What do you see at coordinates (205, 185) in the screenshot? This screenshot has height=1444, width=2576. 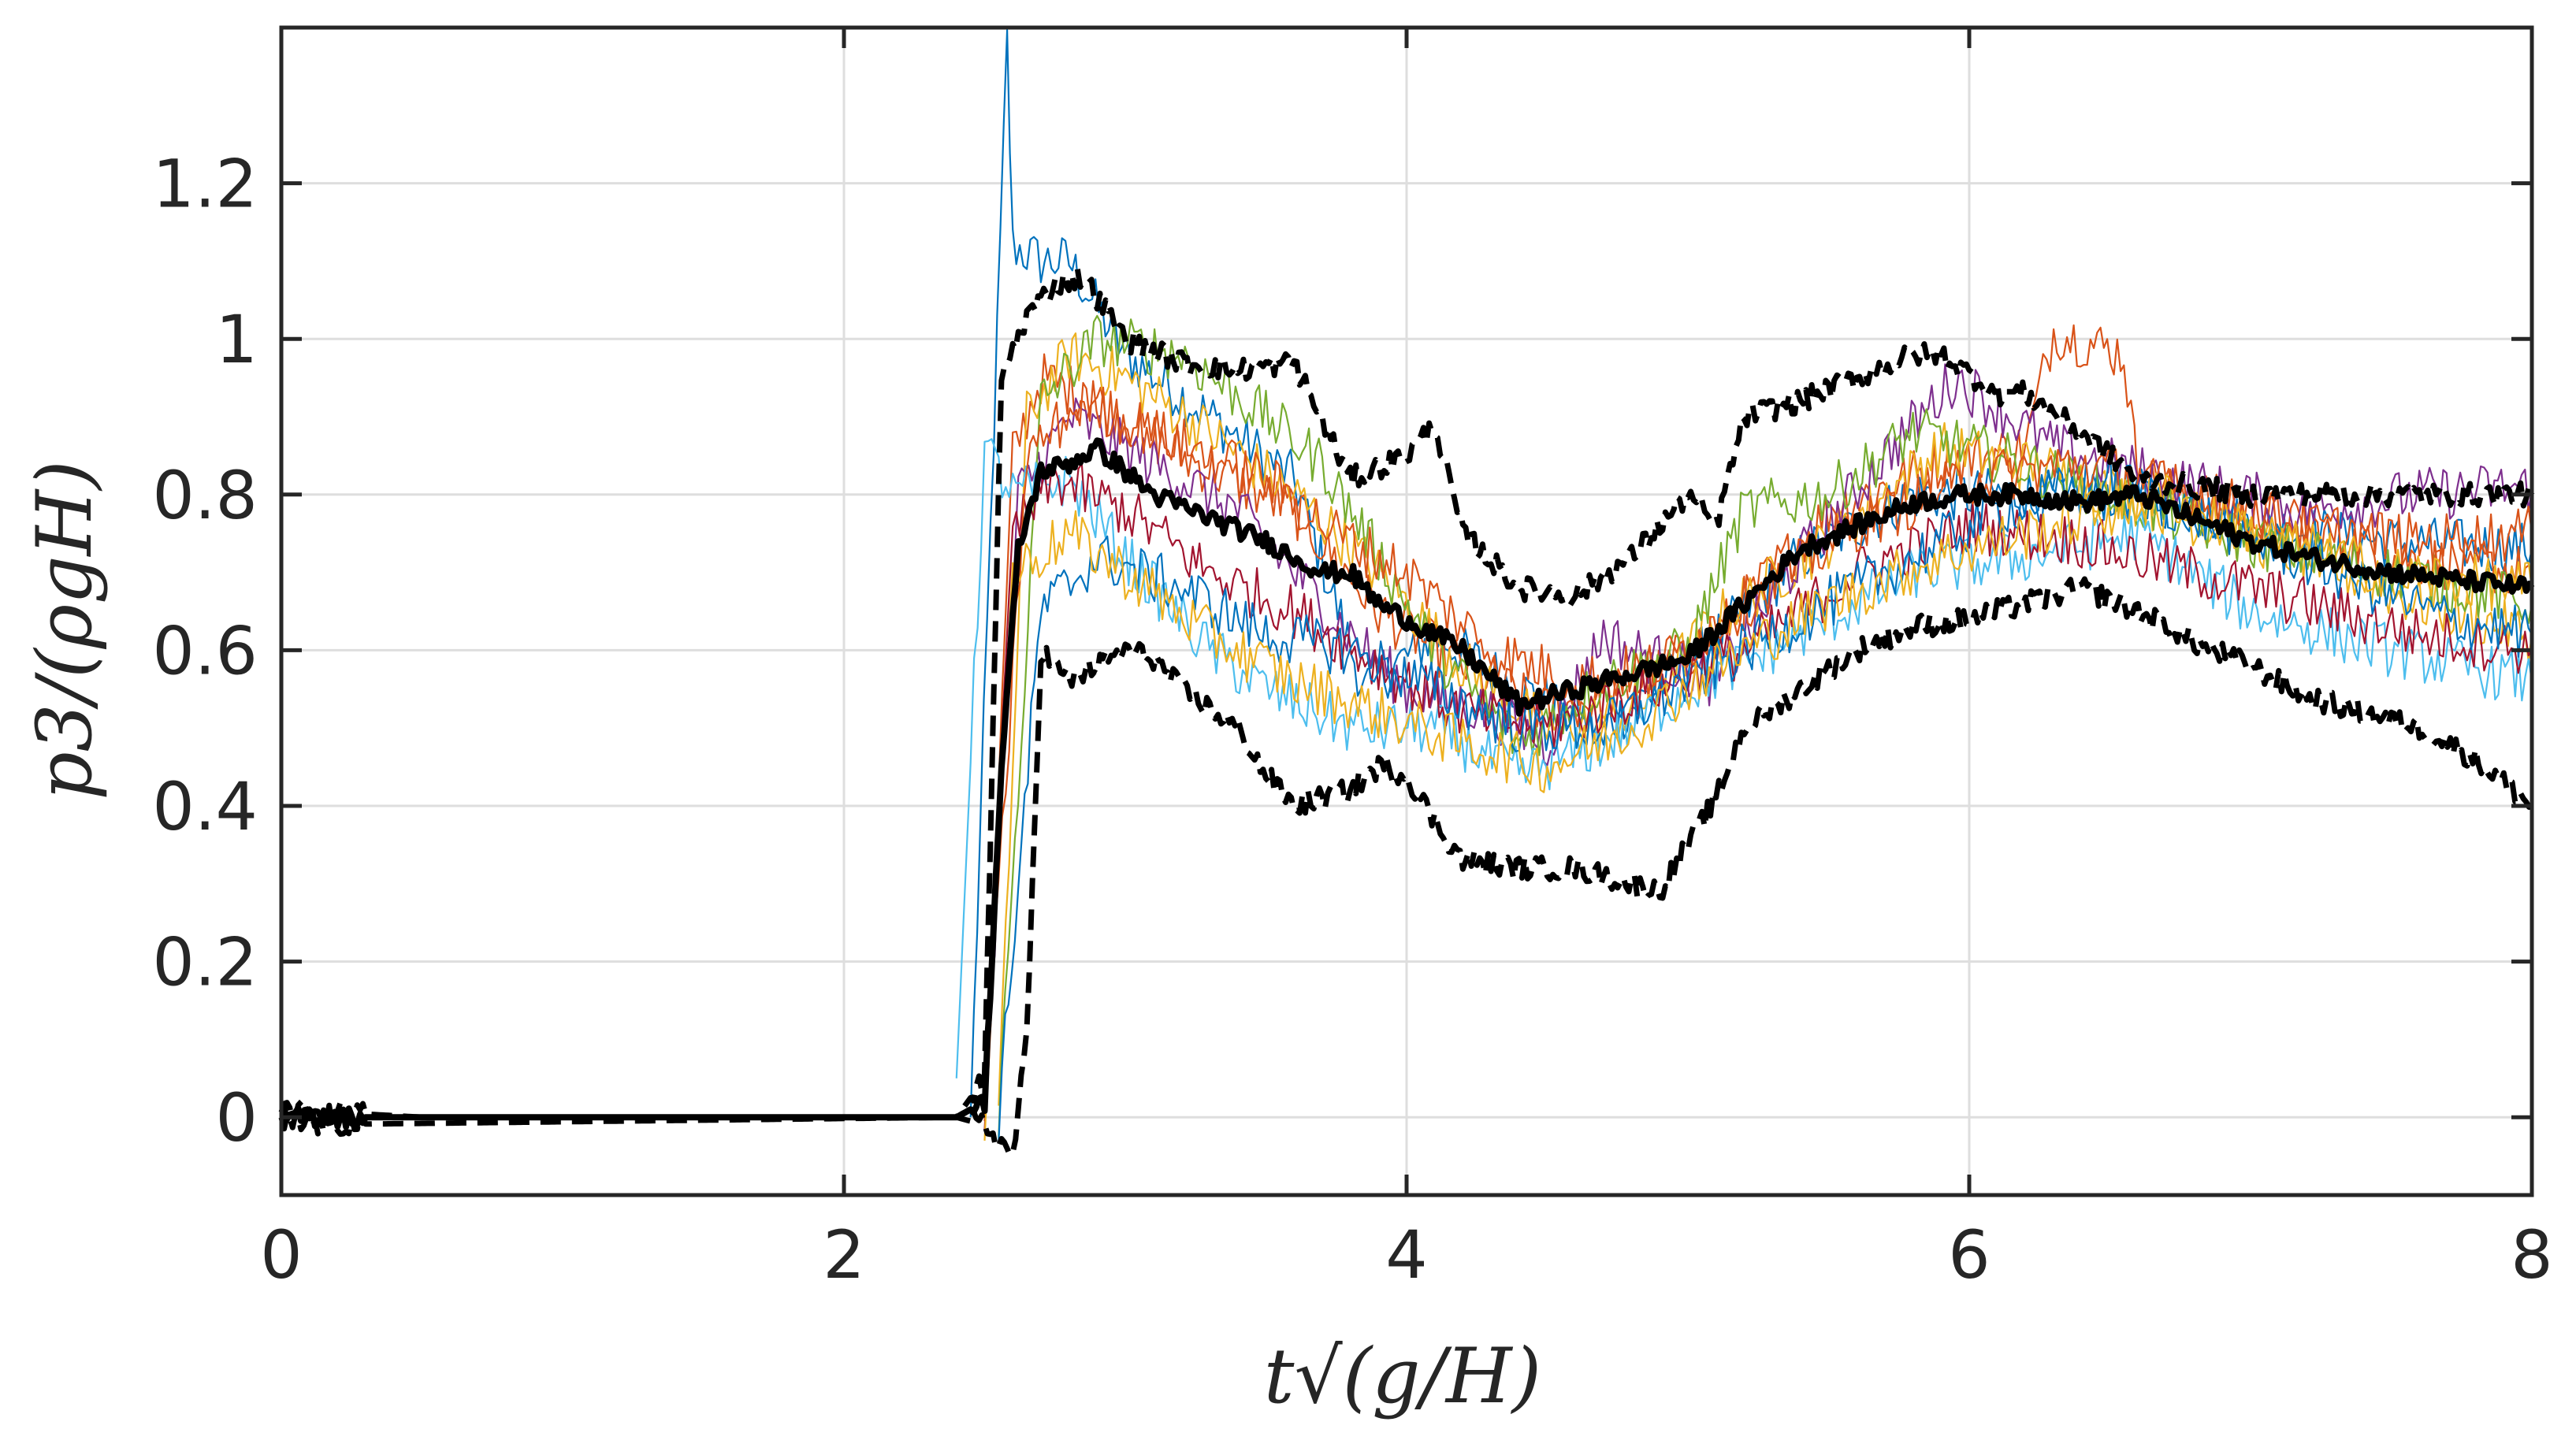 I see `y-tick-label: 1.2` at bounding box center [205, 185].